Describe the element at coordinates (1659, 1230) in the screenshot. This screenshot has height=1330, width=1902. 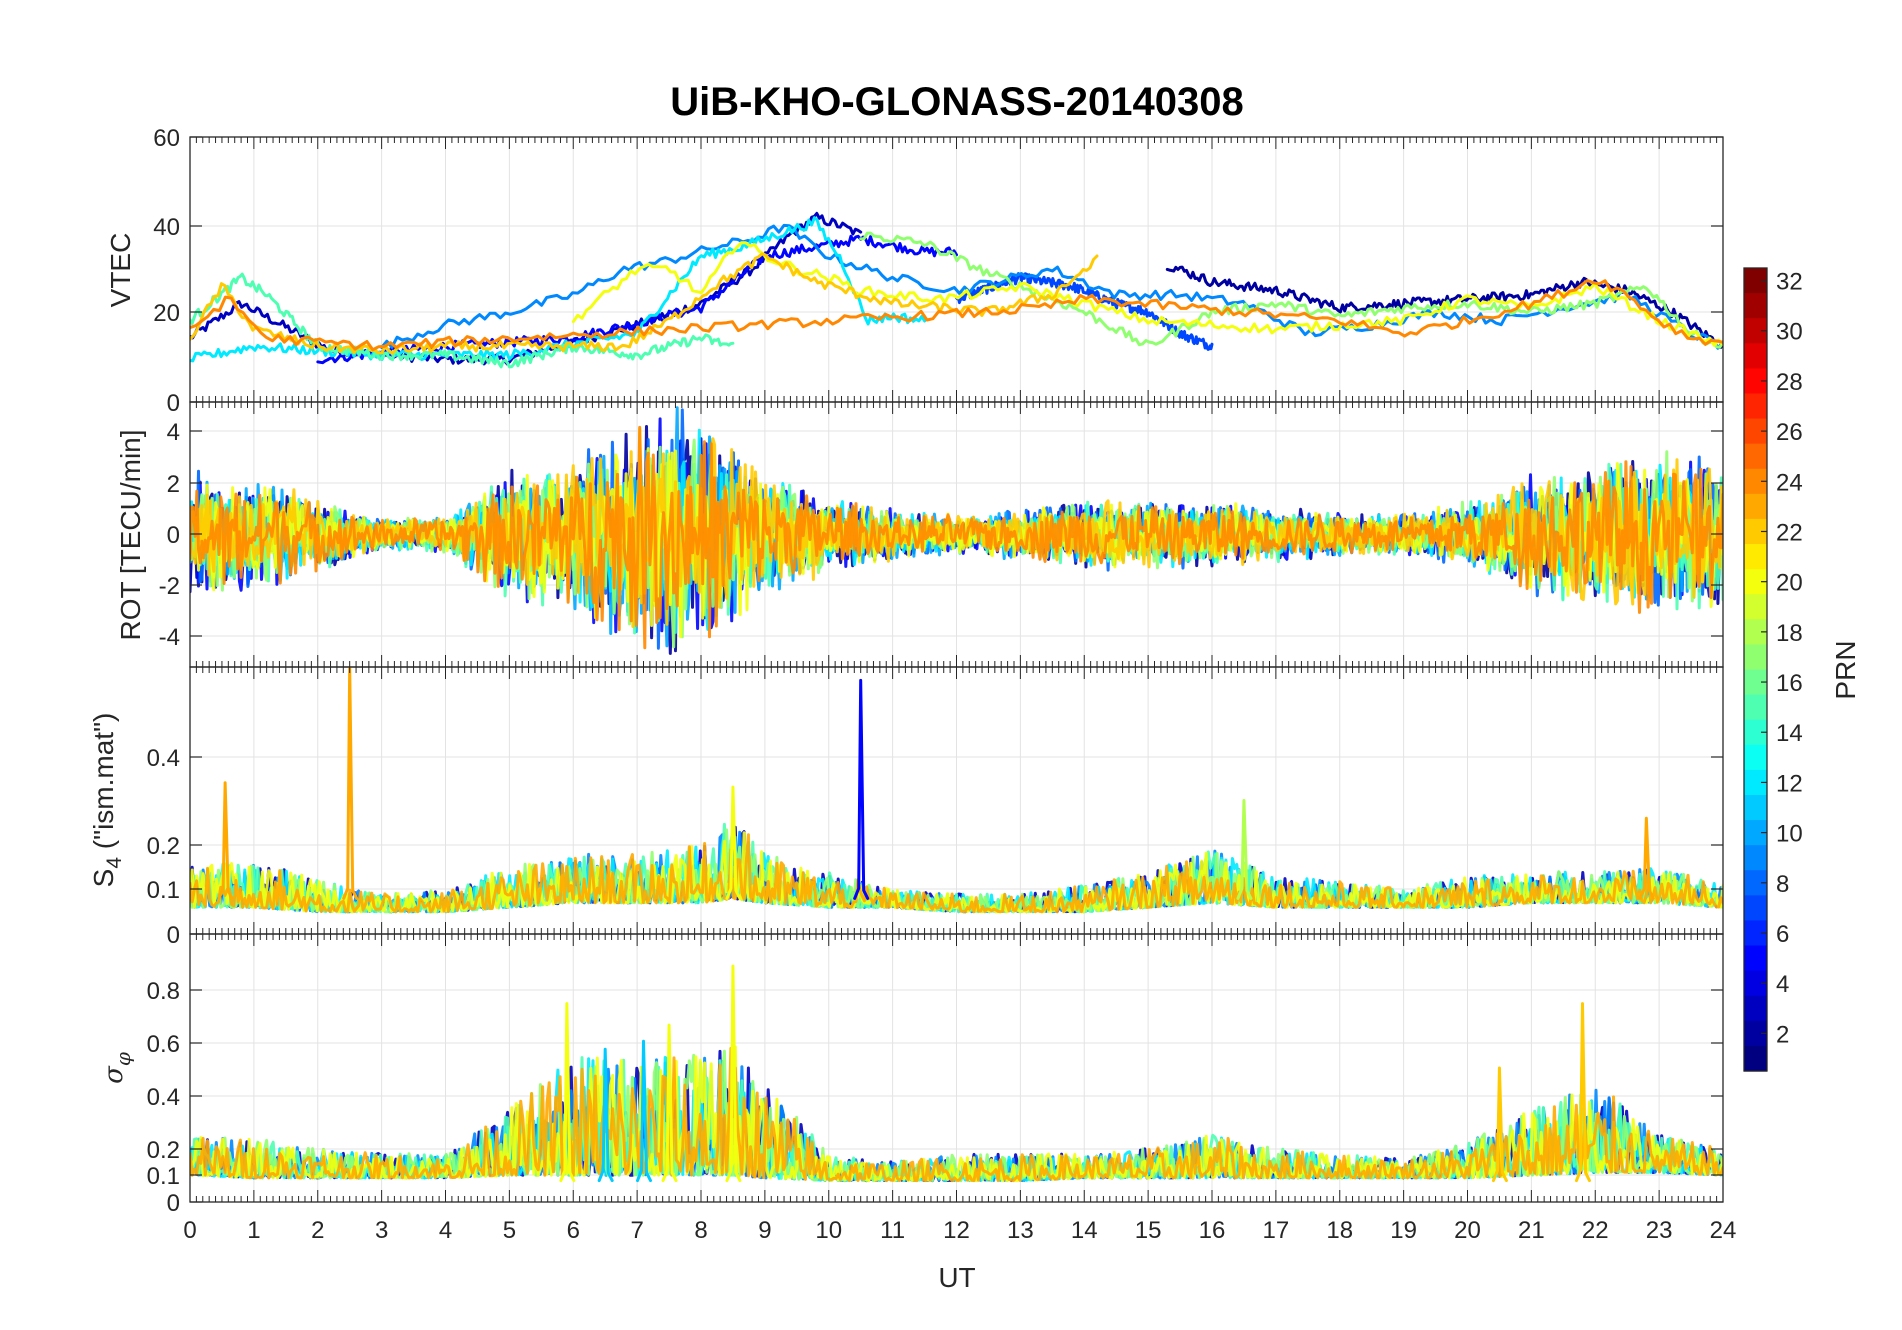
I see `x-tick-label: 23` at that location.